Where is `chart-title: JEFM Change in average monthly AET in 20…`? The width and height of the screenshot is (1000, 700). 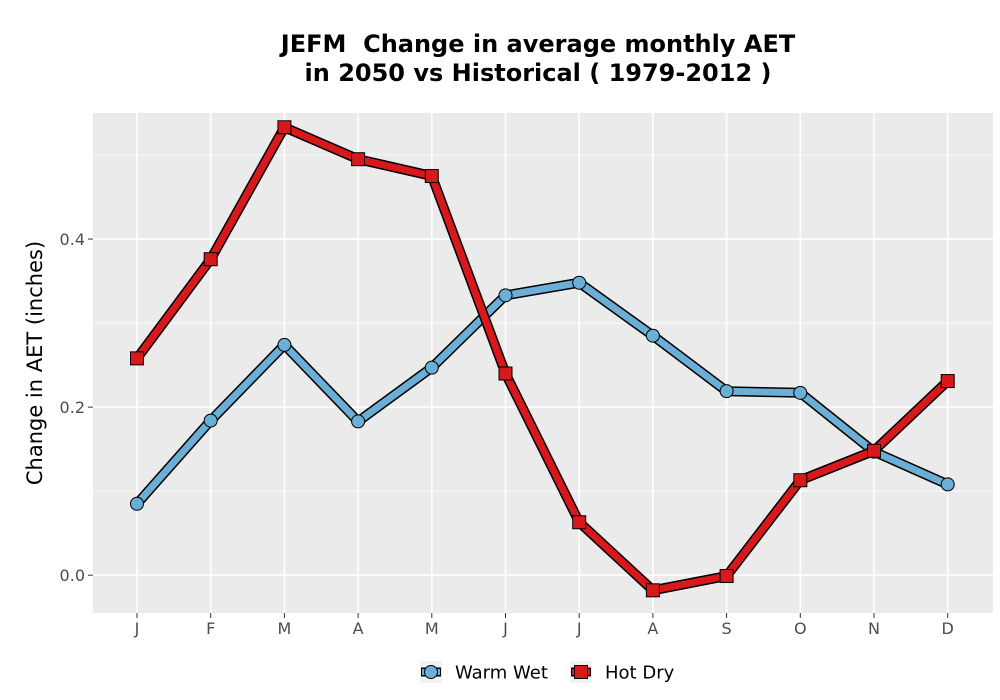
chart-title: JEFM Change in average monthly AET in 20… is located at coordinates (500, 59).